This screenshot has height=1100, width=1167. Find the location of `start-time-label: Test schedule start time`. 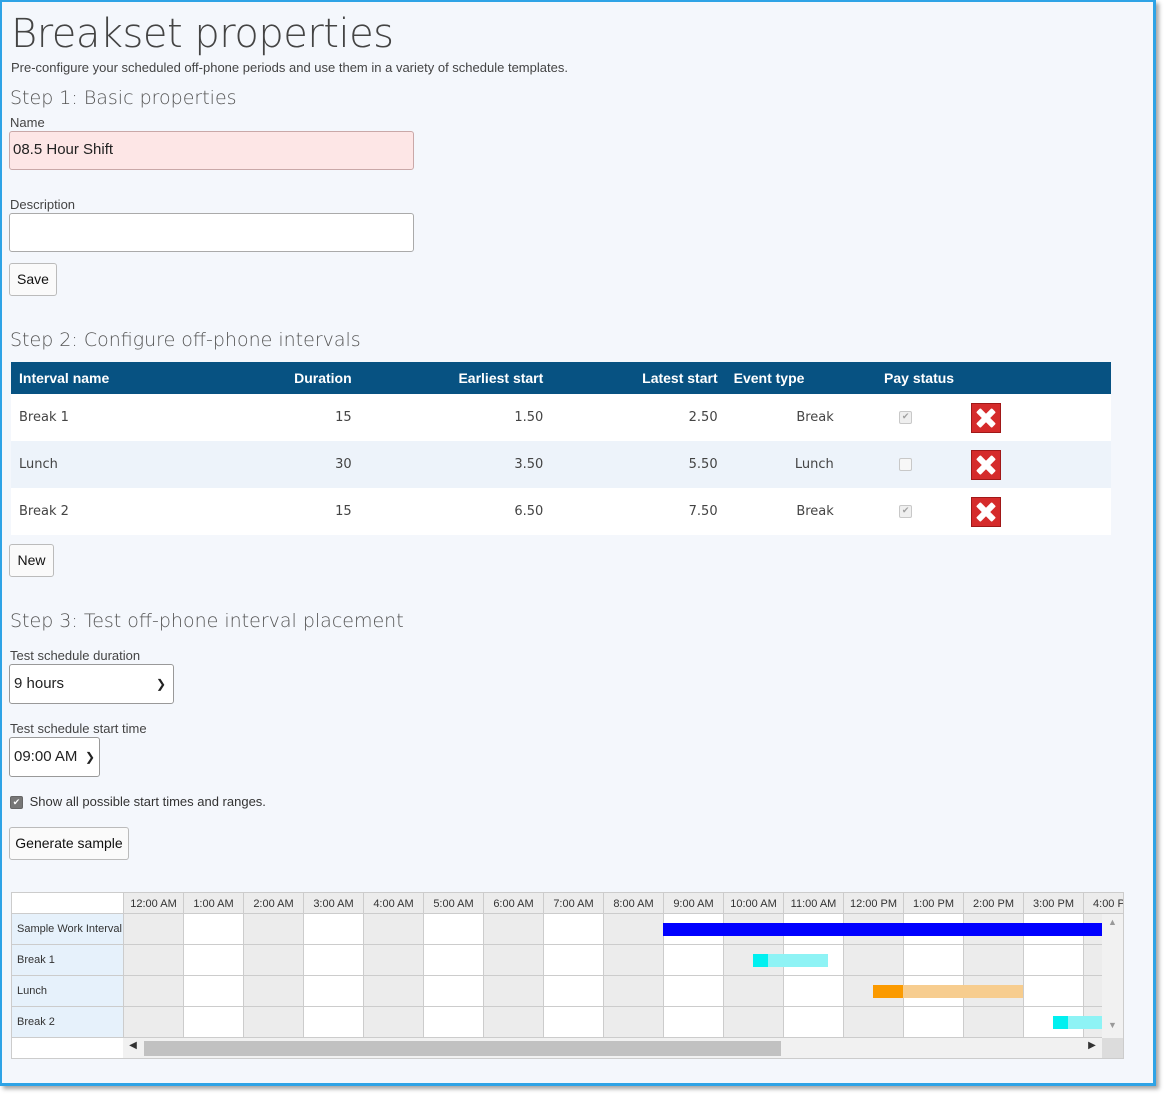

start-time-label: Test schedule start time is located at coordinates (78, 728).